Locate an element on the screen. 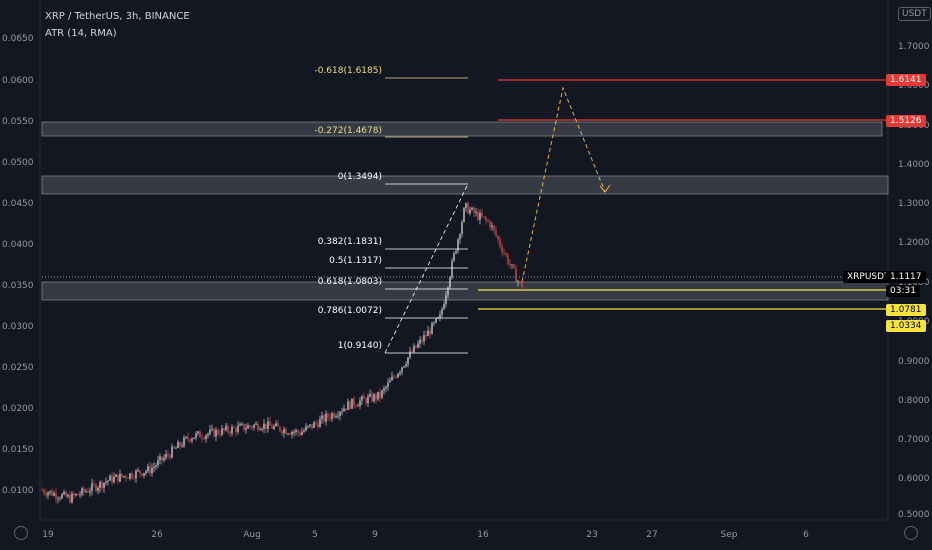  left-axis-label: 0.0150 is located at coordinates (18, 450).